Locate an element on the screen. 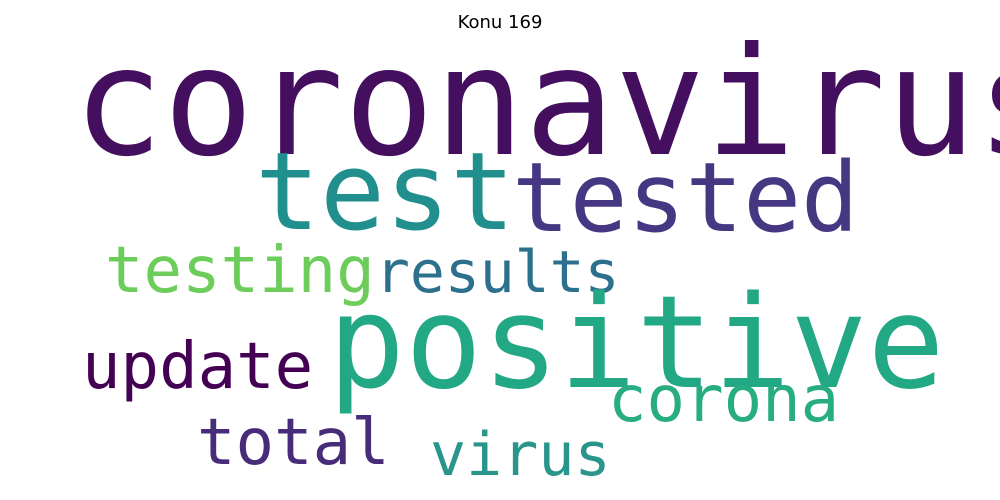  word-total: total is located at coordinates (293, 443).